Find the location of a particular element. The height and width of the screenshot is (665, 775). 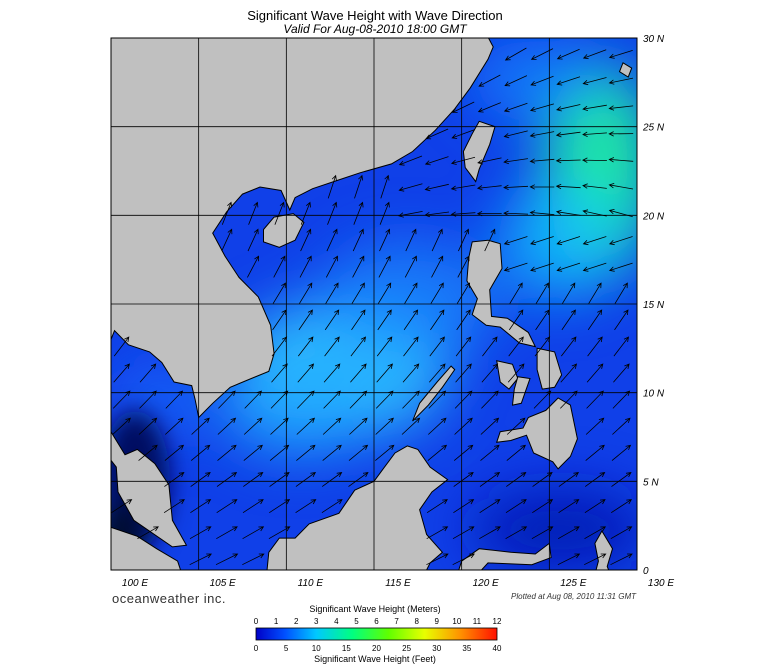

latitude-labels: 30 N 25 N 20 N 15 N 10 N 5 N 0 is located at coordinates (653, 305).